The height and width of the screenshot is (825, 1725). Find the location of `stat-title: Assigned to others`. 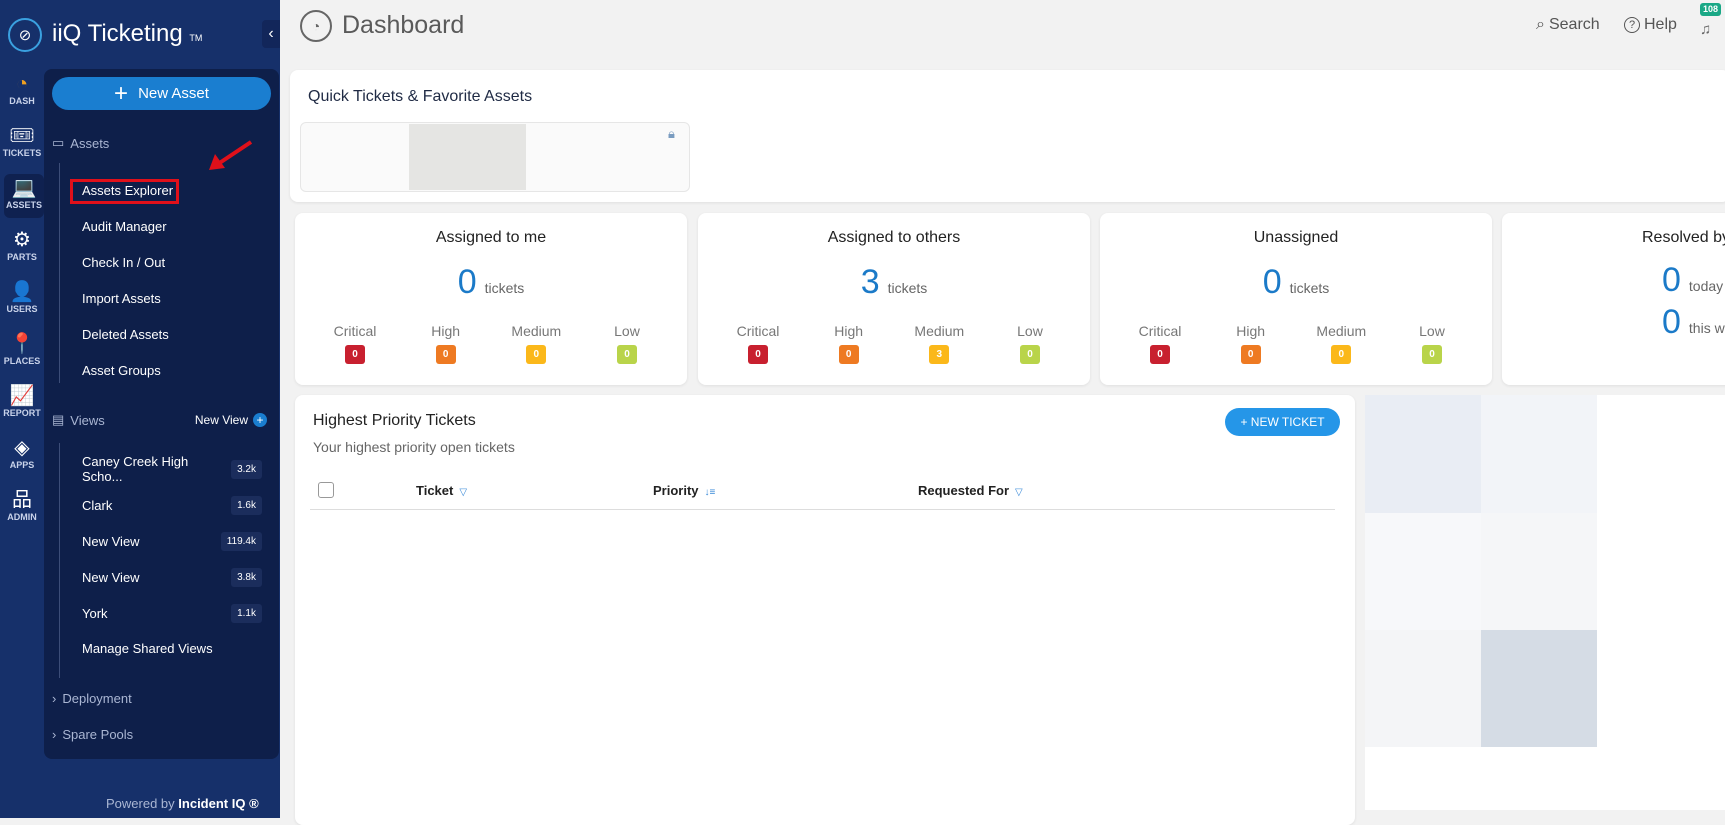

stat-title: Assigned to others is located at coordinates (894, 237).